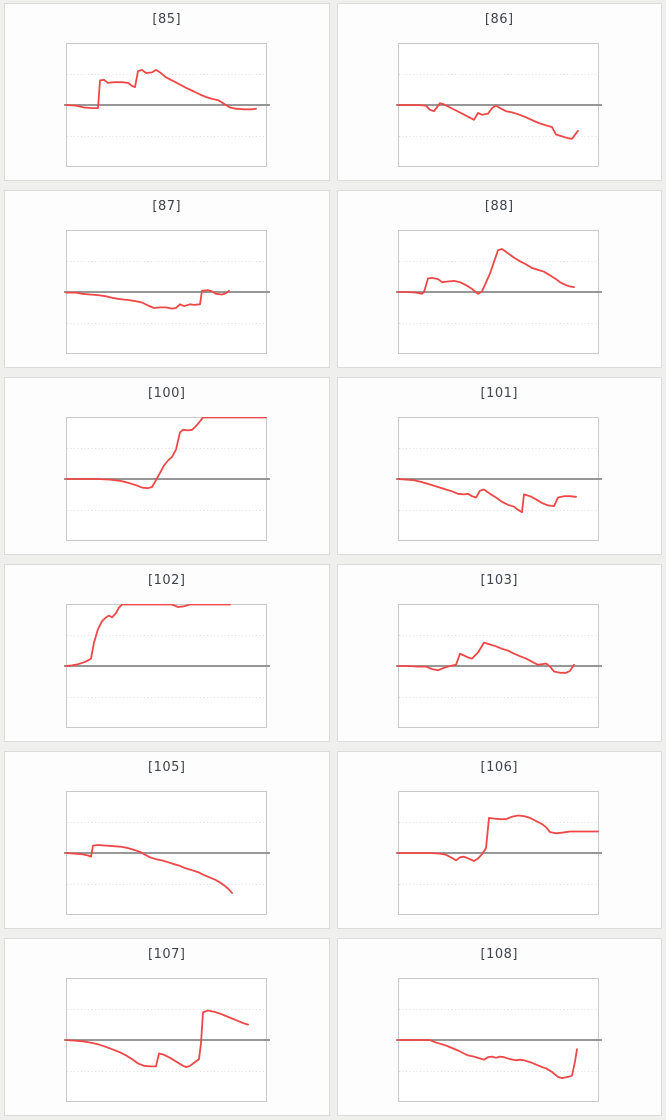 The height and width of the screenshot is (1120, 666). Describe the element at coordinates (167, 393) in the screenshot. I see `chart-title: [100]` at that location.